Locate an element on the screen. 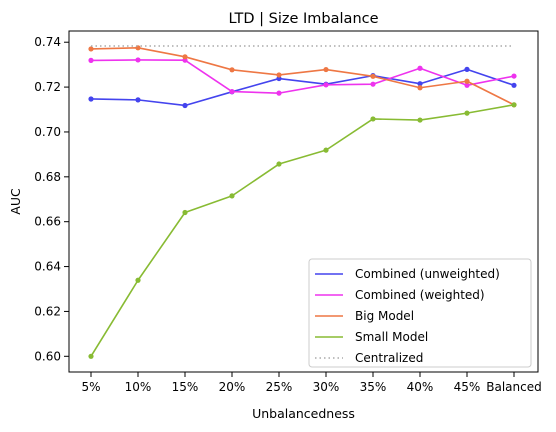 The height and width of the screenshot is (432, 556). y-tick-label: 0.74 is located at coordinates (47, 42).